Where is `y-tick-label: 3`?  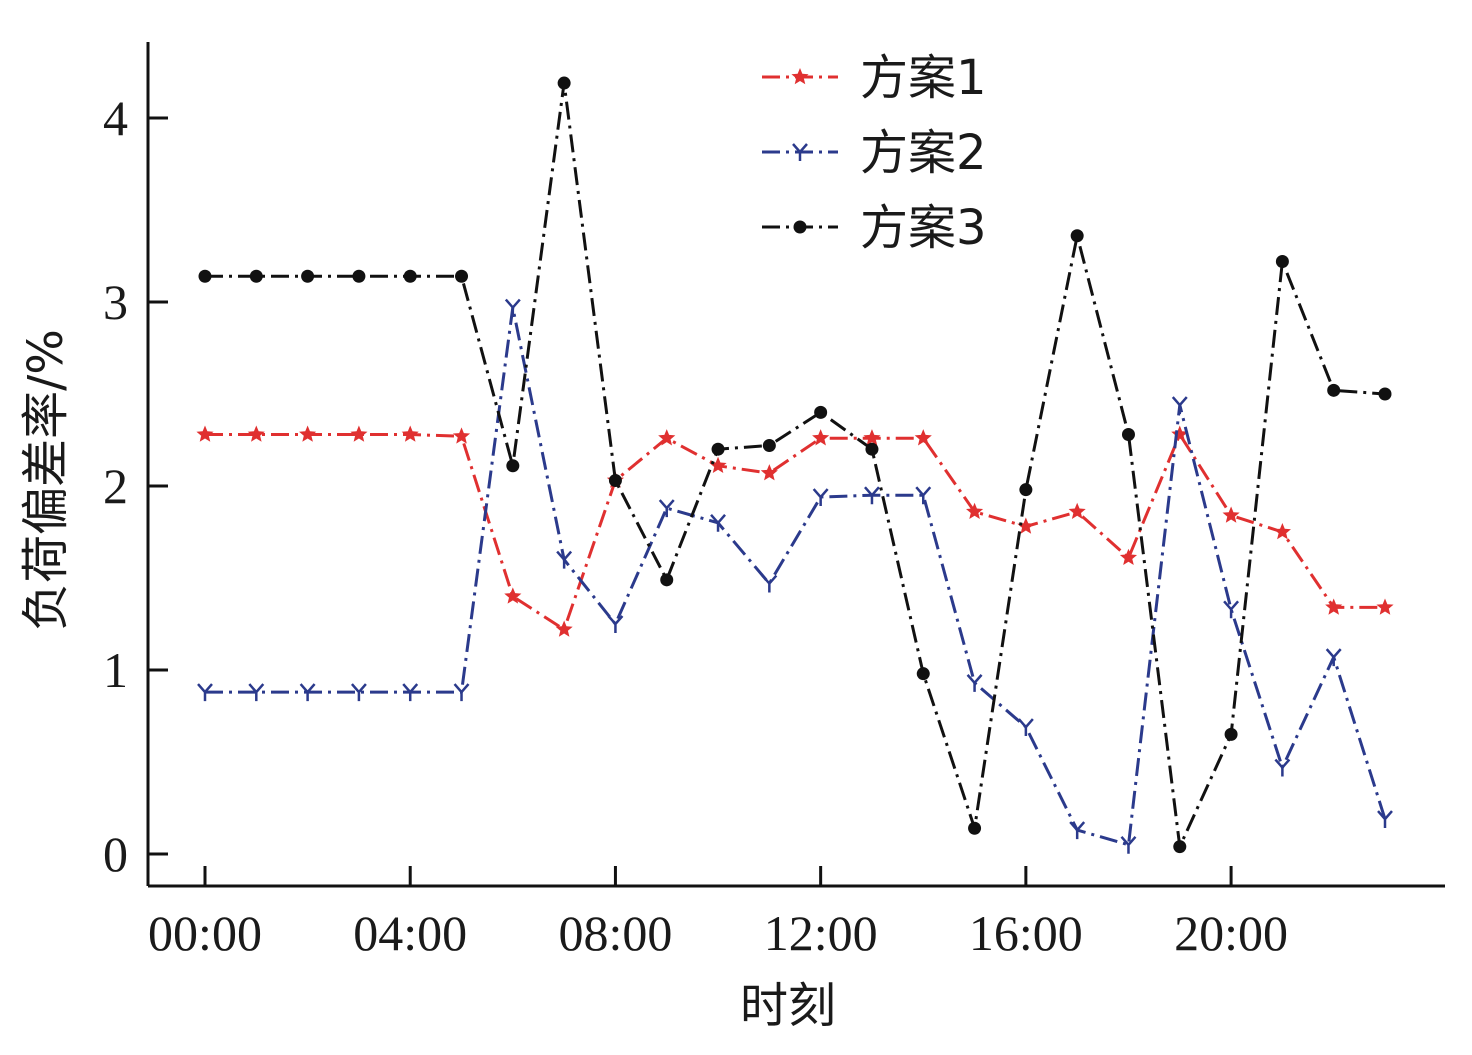 y-tick-label: 3 is located at coordinates (115, 302).